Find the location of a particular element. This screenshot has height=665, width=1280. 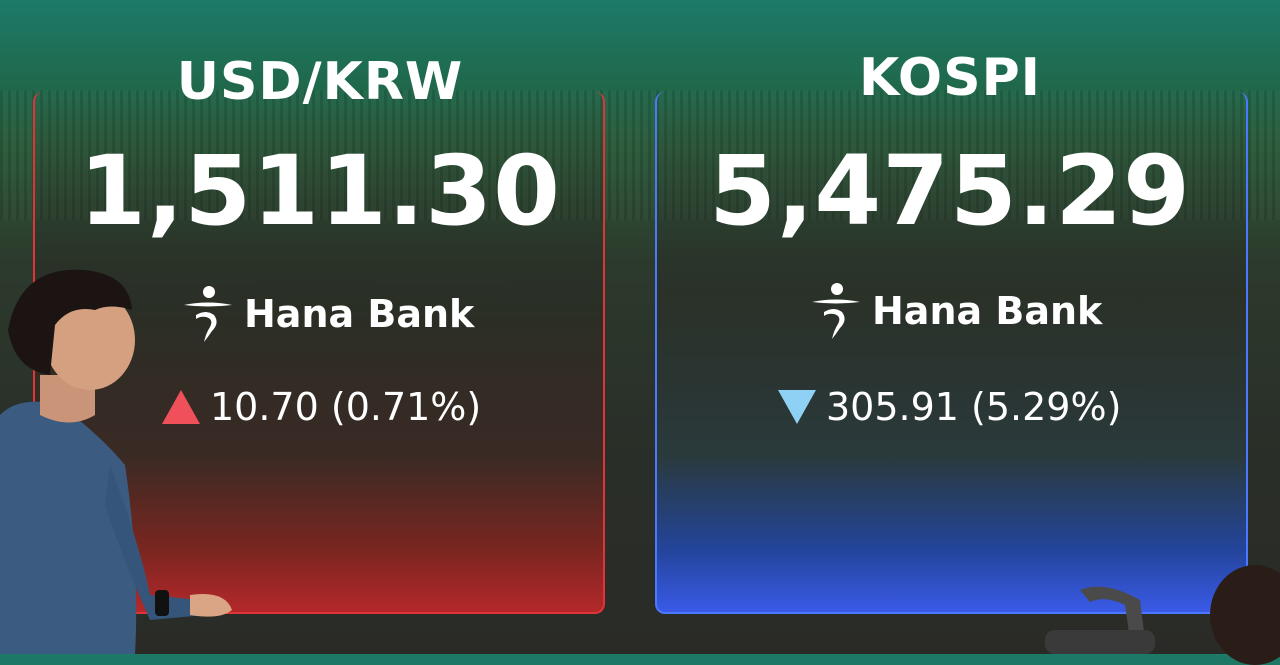

office-chair is located at coordinates (1100, 620).